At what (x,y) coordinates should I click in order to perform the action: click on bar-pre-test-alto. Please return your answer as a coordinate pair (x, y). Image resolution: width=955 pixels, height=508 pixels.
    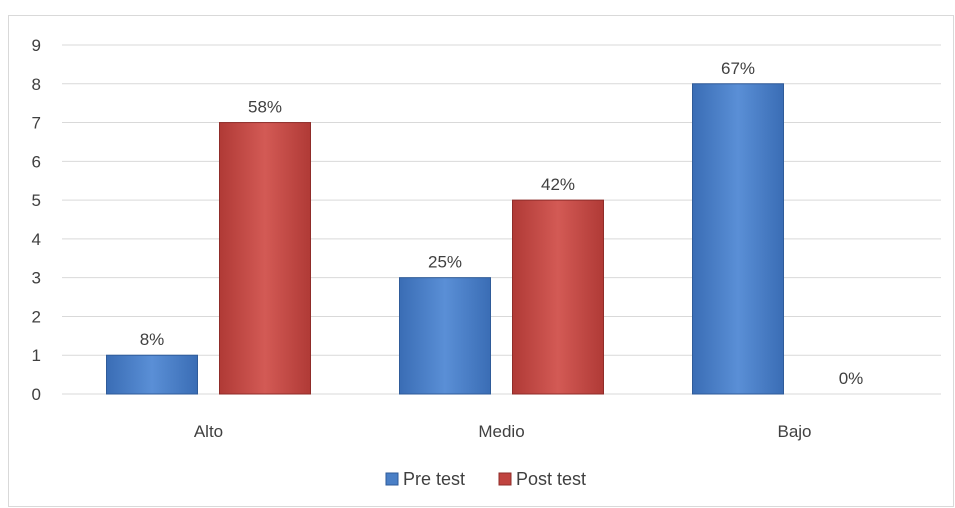
    Looking at the image, I should click on (152, 374).